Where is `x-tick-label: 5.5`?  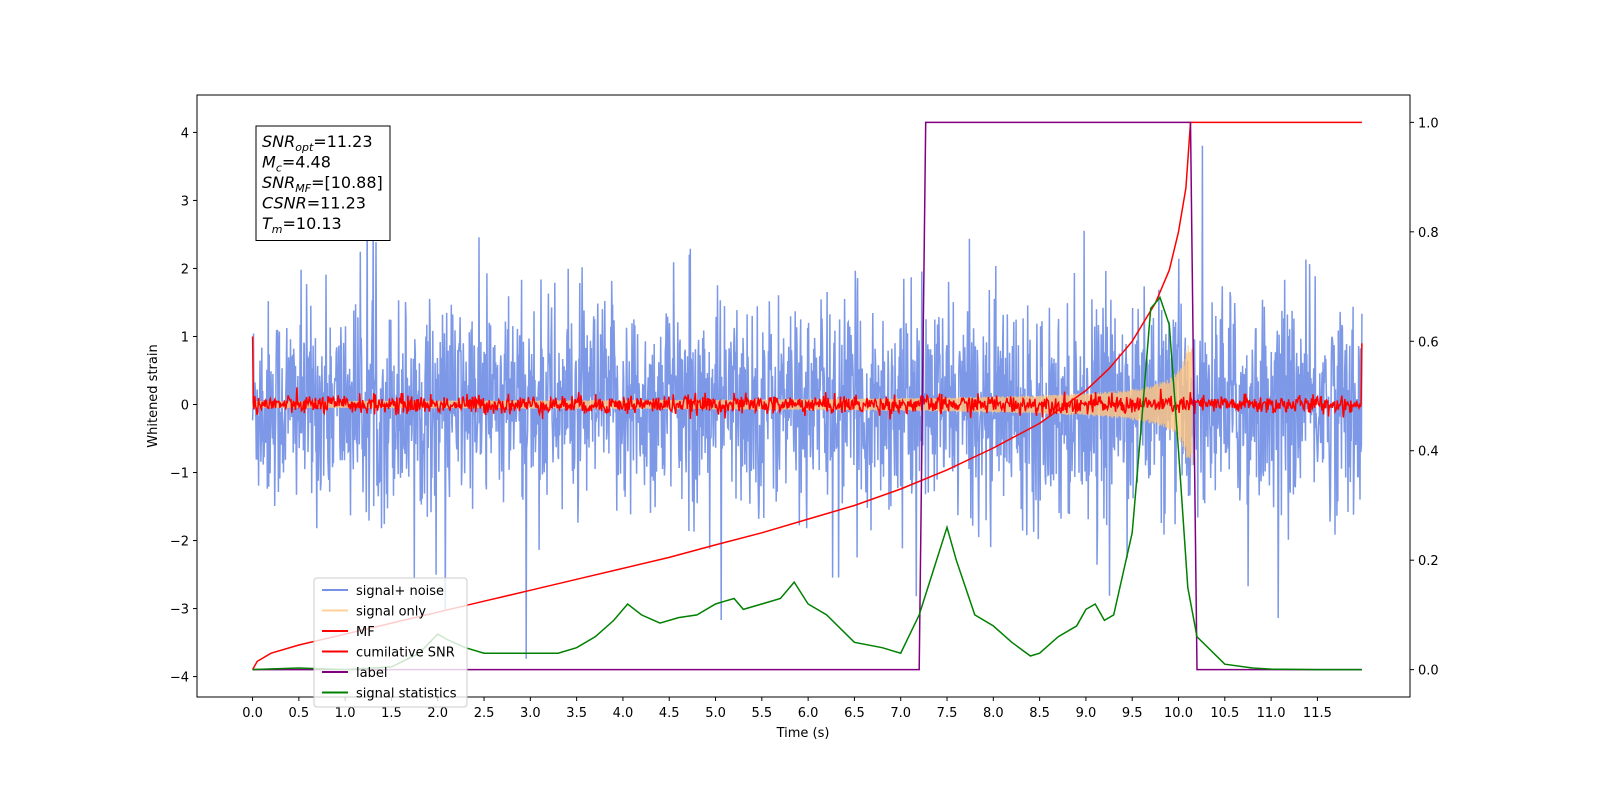
x-tick-label: 5.5 is located at coordinates (761, 713).